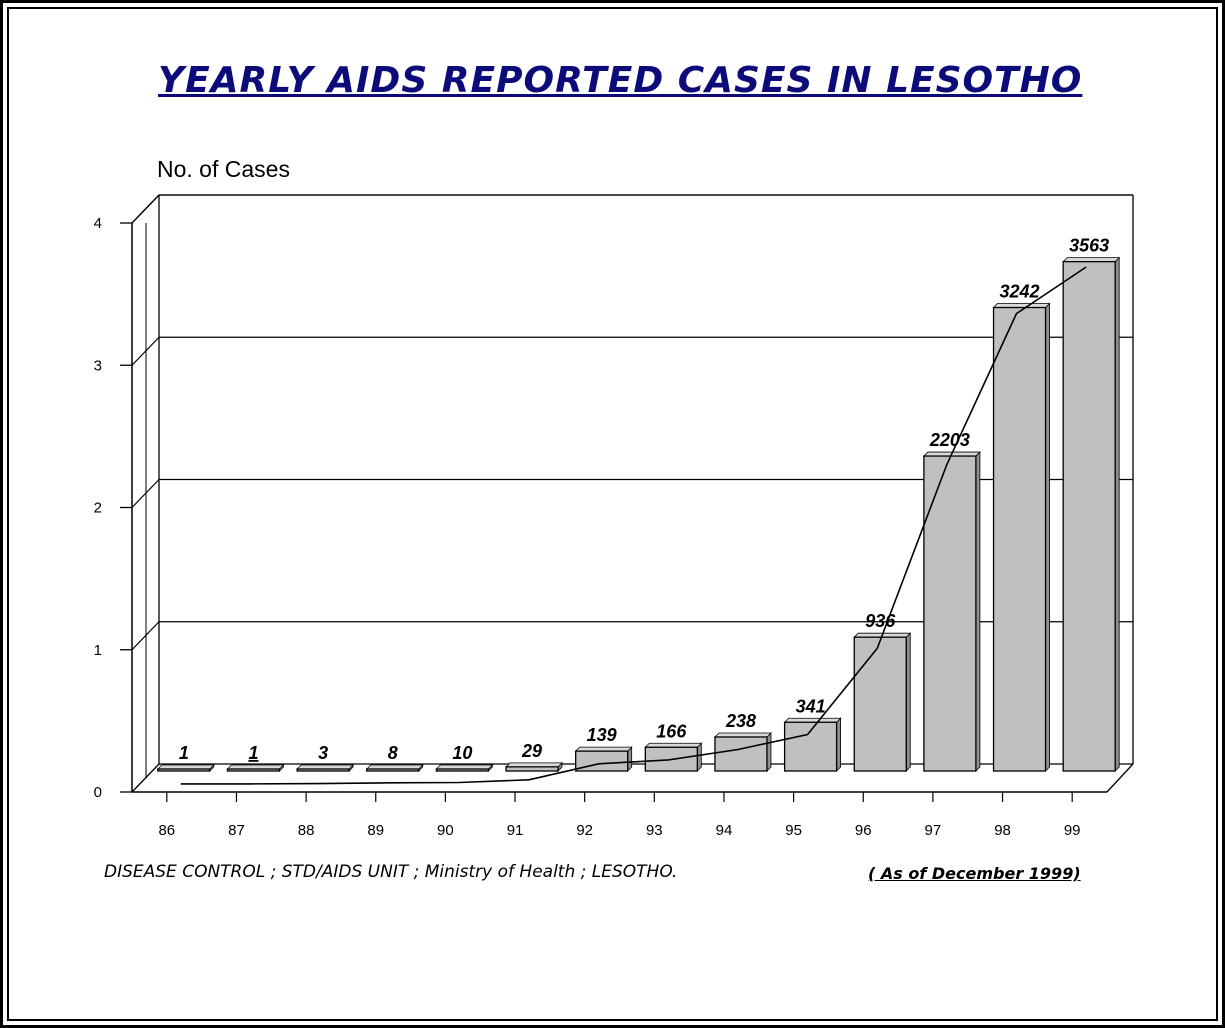 This screenshot has height=1028, width=1225. I want to click on y-tick-label: 3, so click(98, 365).